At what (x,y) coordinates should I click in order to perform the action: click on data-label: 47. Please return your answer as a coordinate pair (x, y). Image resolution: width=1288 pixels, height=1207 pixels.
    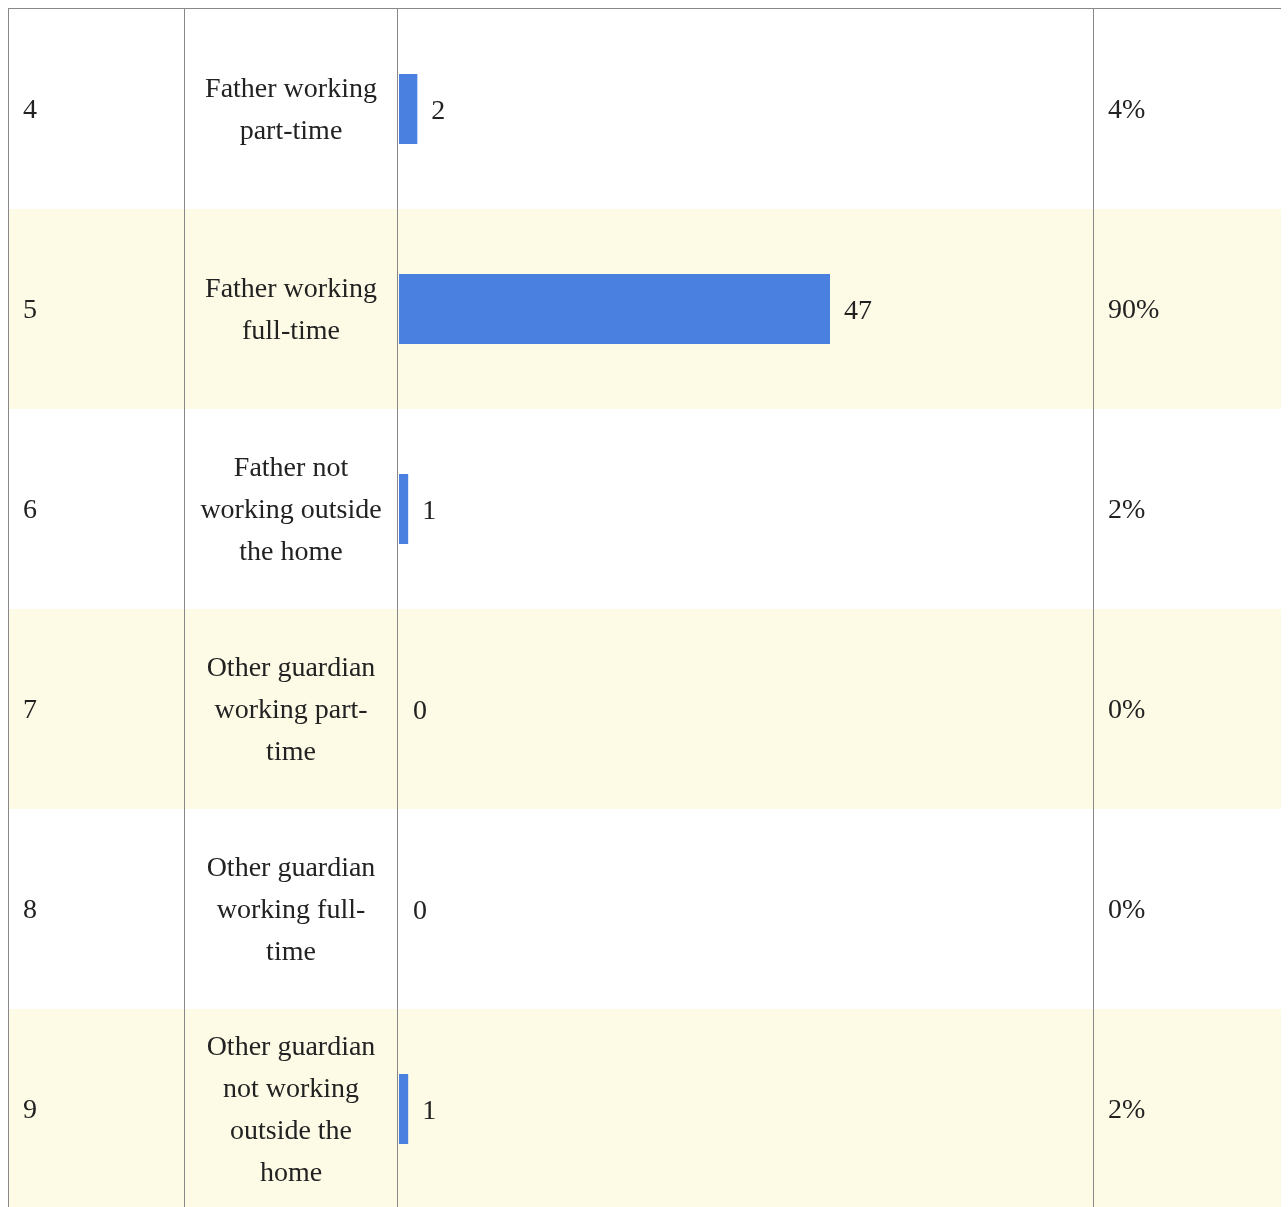
    Looking at the image, I should click on (858, 309).